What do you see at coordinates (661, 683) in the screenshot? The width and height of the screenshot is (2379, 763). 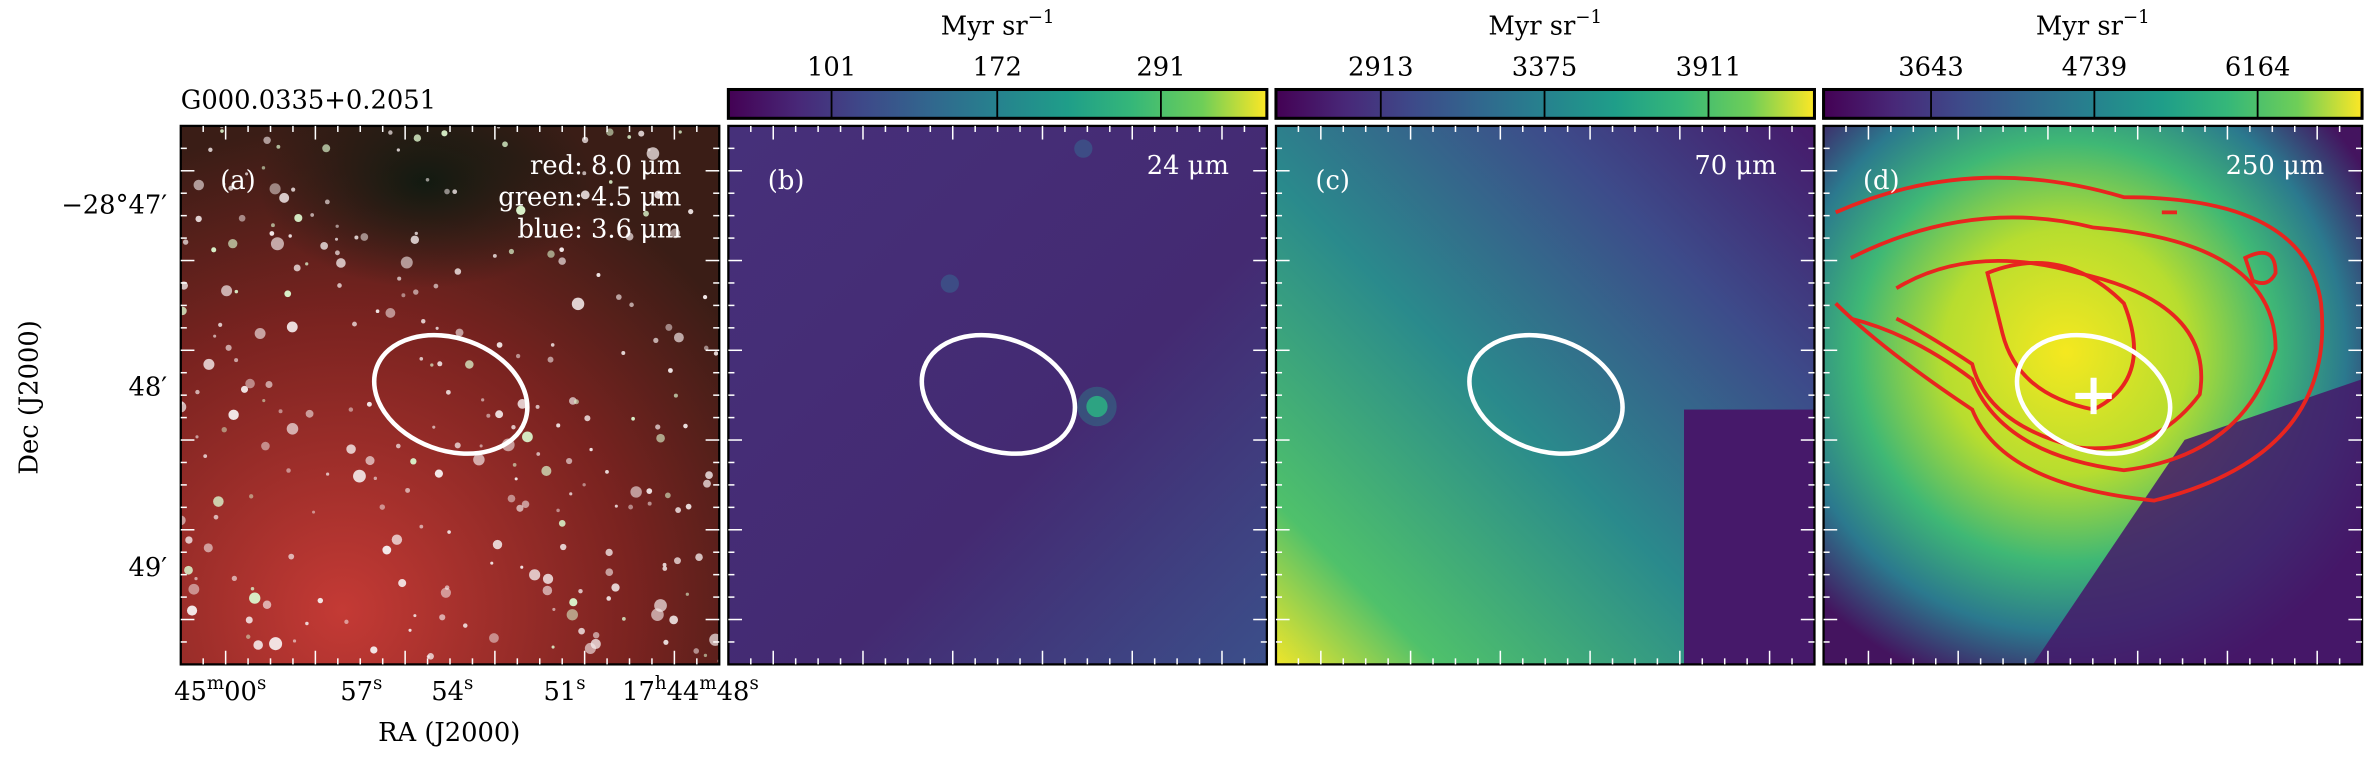 I see `ra-tick-piece: h` at bounding box center [661, 683].